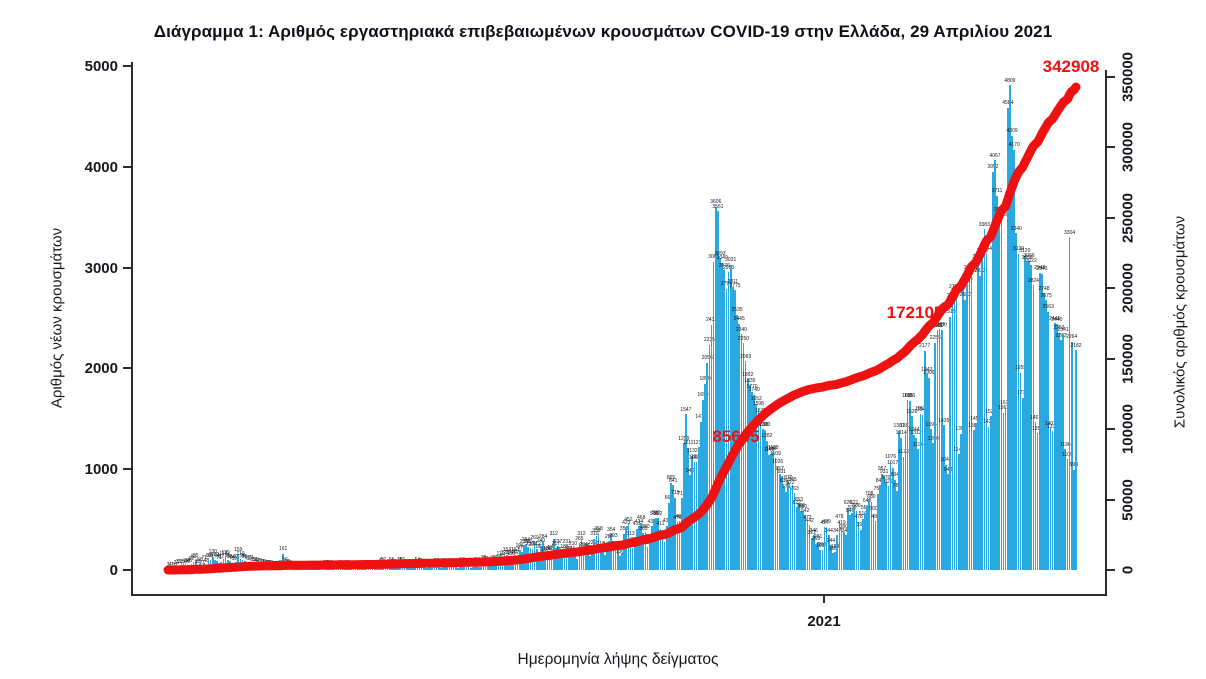  What do you see at coordinates (735, 285) in the screenshot?
I see `bar-label: 2775` at bounding box center [735, 285].